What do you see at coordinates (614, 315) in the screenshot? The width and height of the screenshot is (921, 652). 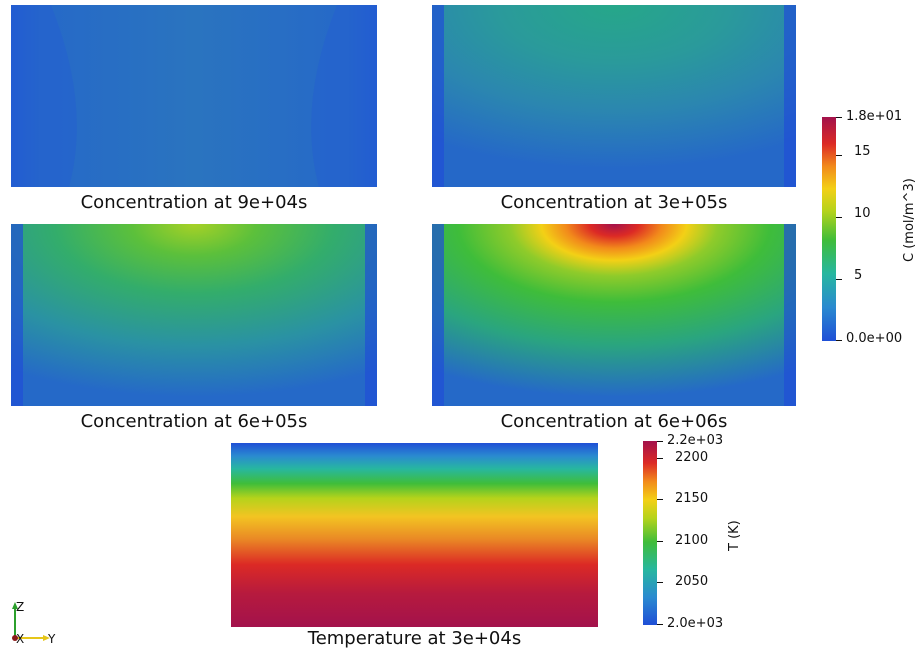 I see `concentration-plot-6e06` at bounding box center [614, 315].